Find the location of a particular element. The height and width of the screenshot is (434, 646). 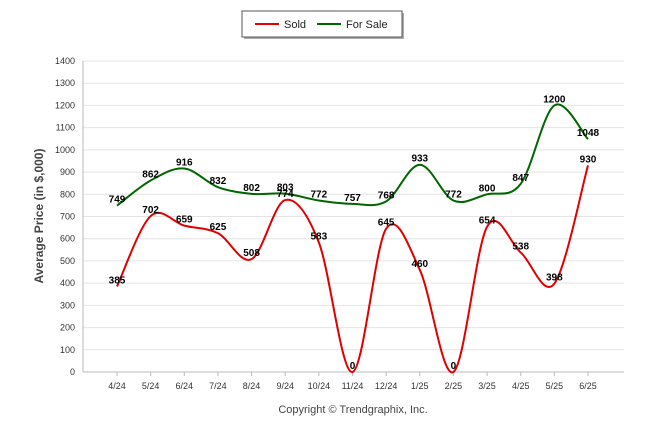

y-tick-label: 500 is located at coordinates (67, 261).